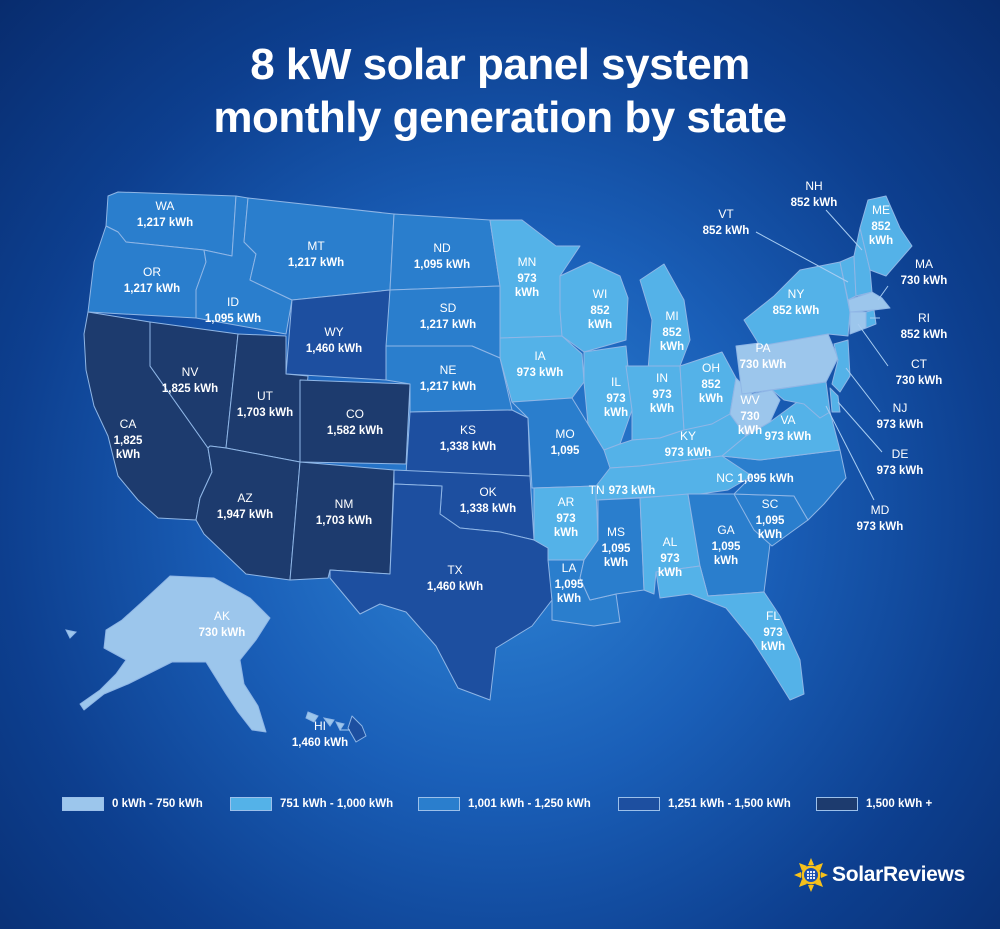  What do you see at coordinates (500, 117) in the screenshot?
I see `title-line-2: monthly generation by state` at bounding box center [500, 117].